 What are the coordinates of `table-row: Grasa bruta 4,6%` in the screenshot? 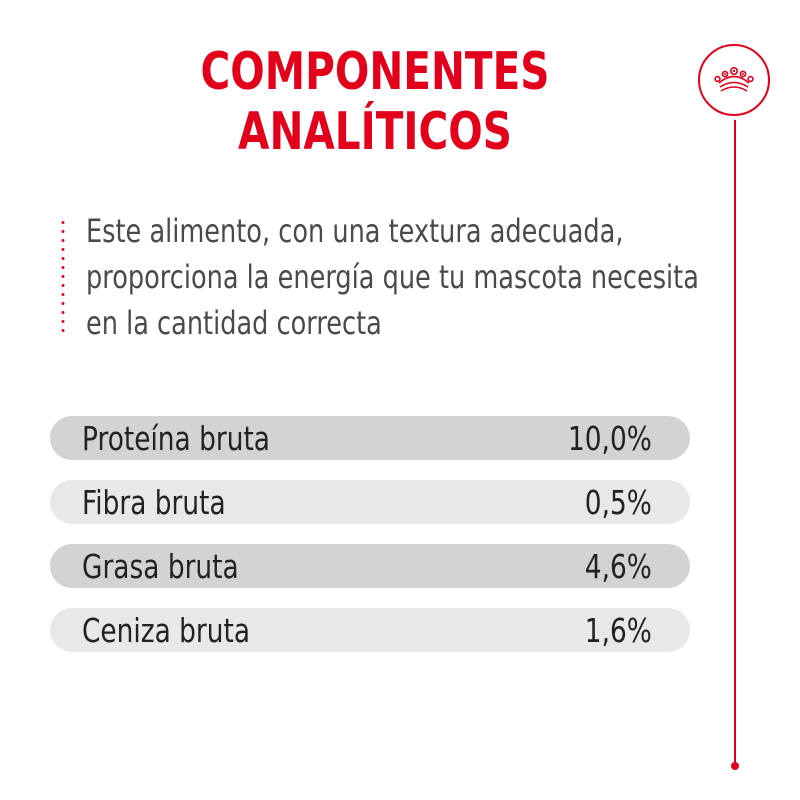 It's located at (370, 566).